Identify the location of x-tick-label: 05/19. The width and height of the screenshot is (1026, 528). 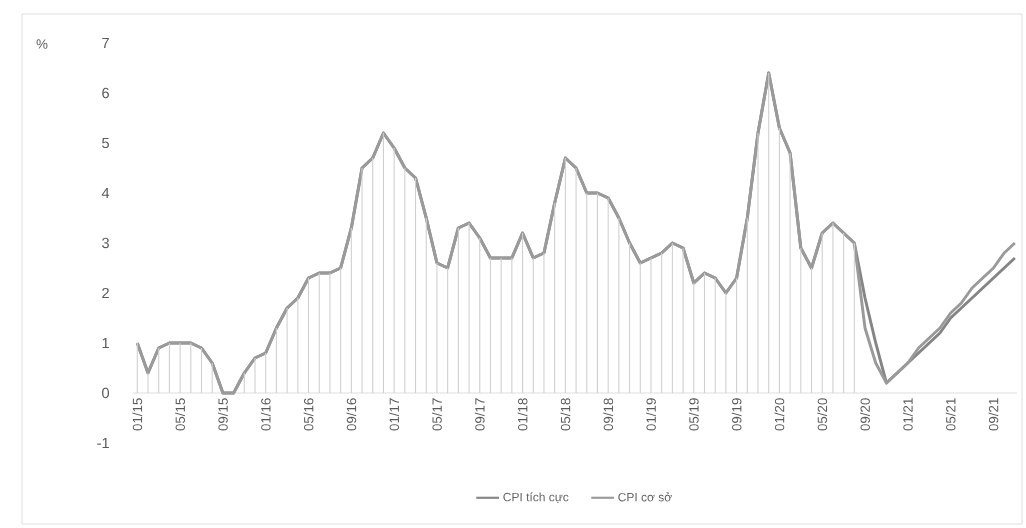
(693, 414).